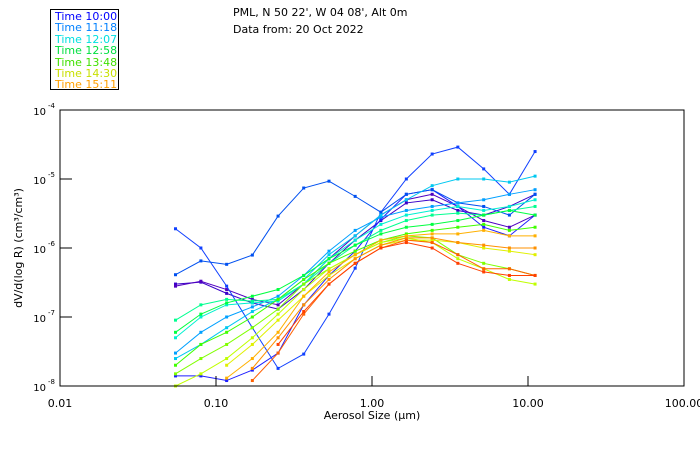  What do you see at coordinates (51, 382) in the screenshot?
I see `y-tick-exponent: -8` at bounding box center [51, 382].